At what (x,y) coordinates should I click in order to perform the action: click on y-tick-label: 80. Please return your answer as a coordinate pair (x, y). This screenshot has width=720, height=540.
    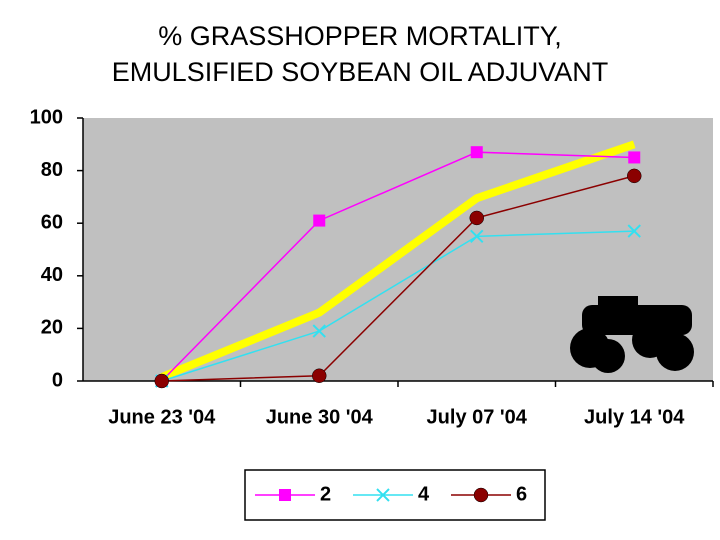
    Looking at the image, I should click on (52, 170).